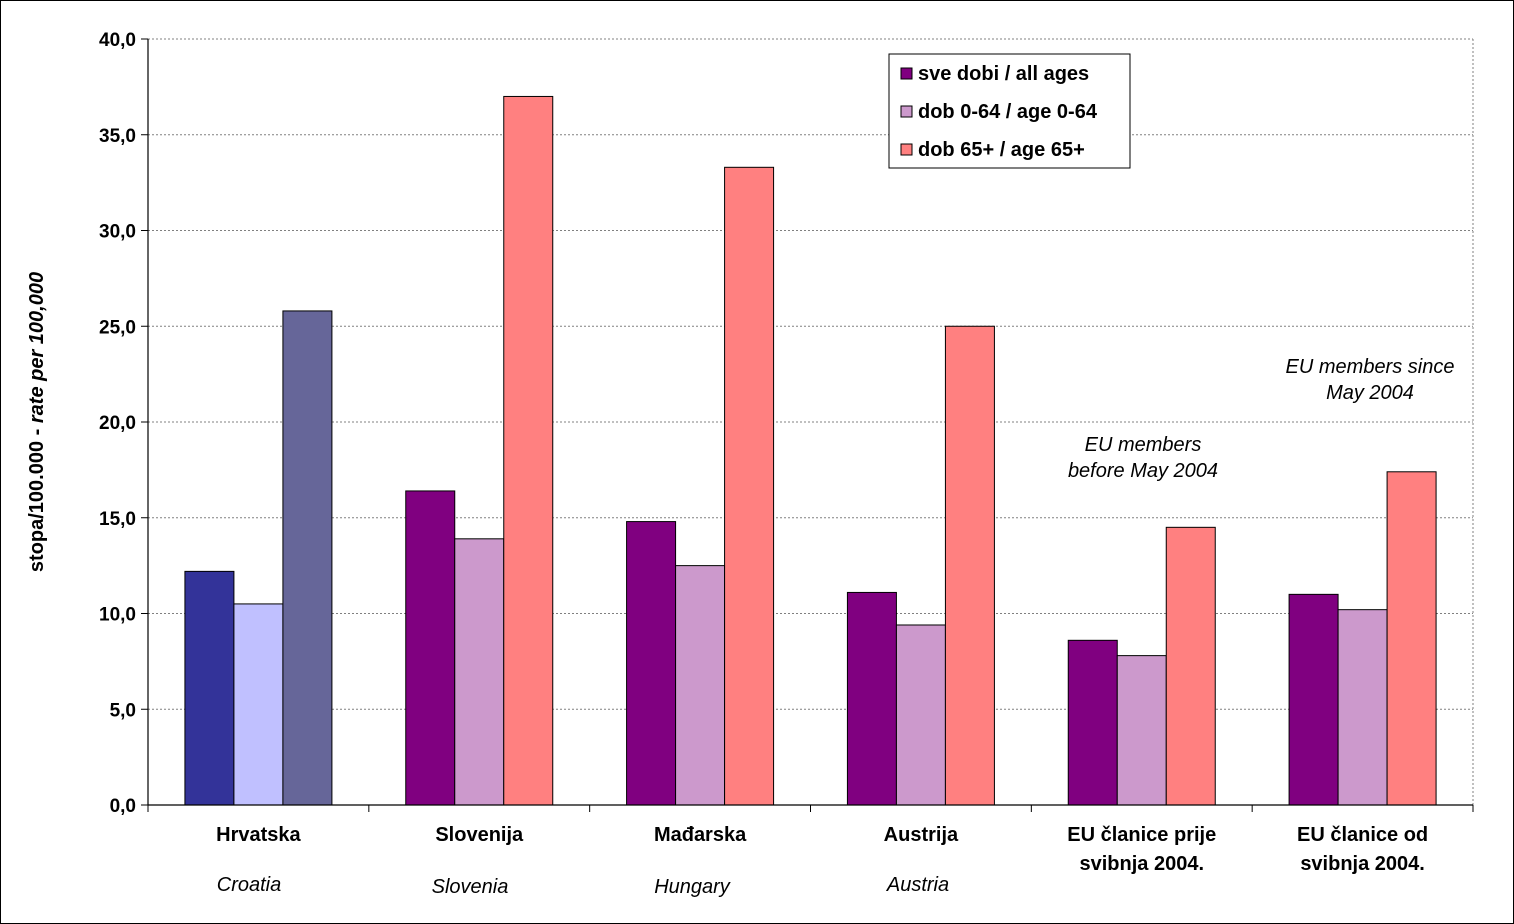 Image resolution: width=1514 pixels, height=924 pixels. What do you see at coordinates (1370, 393) in the screenshot?
I see `chart-annotation: May 2004` at bounding box center [1370, 393].